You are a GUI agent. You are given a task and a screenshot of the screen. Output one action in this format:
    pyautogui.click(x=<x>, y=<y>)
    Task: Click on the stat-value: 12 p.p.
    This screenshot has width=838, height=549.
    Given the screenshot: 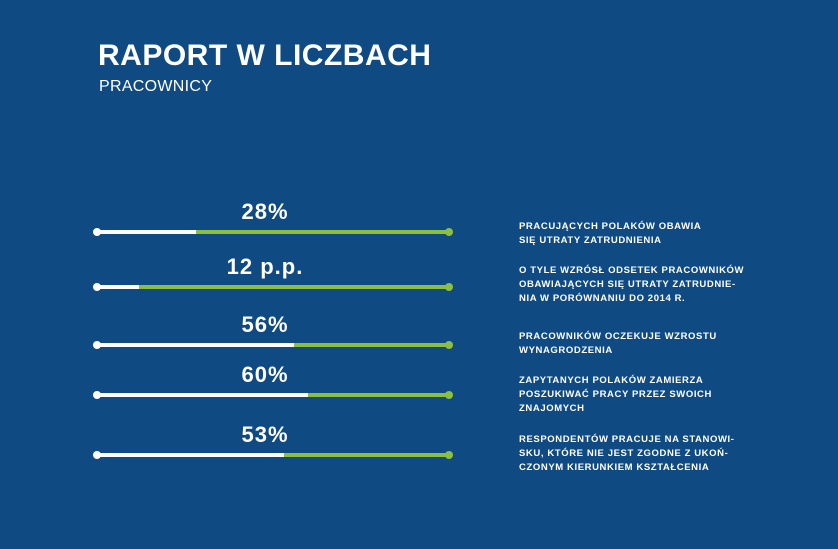 What is the action you would take?
    pyautogui.click(x=265, y=266)
    